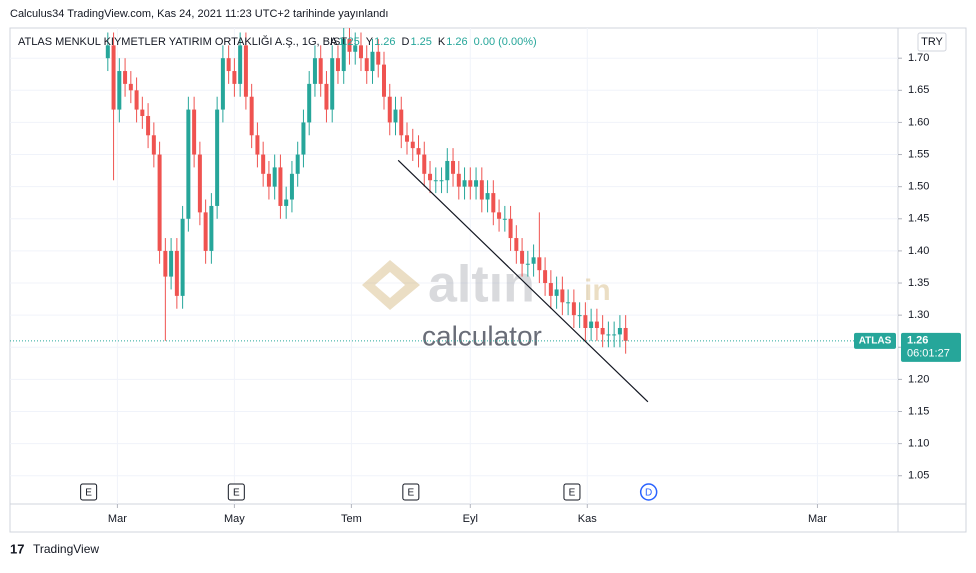  I want to click on price-tag, so click(931, 347).